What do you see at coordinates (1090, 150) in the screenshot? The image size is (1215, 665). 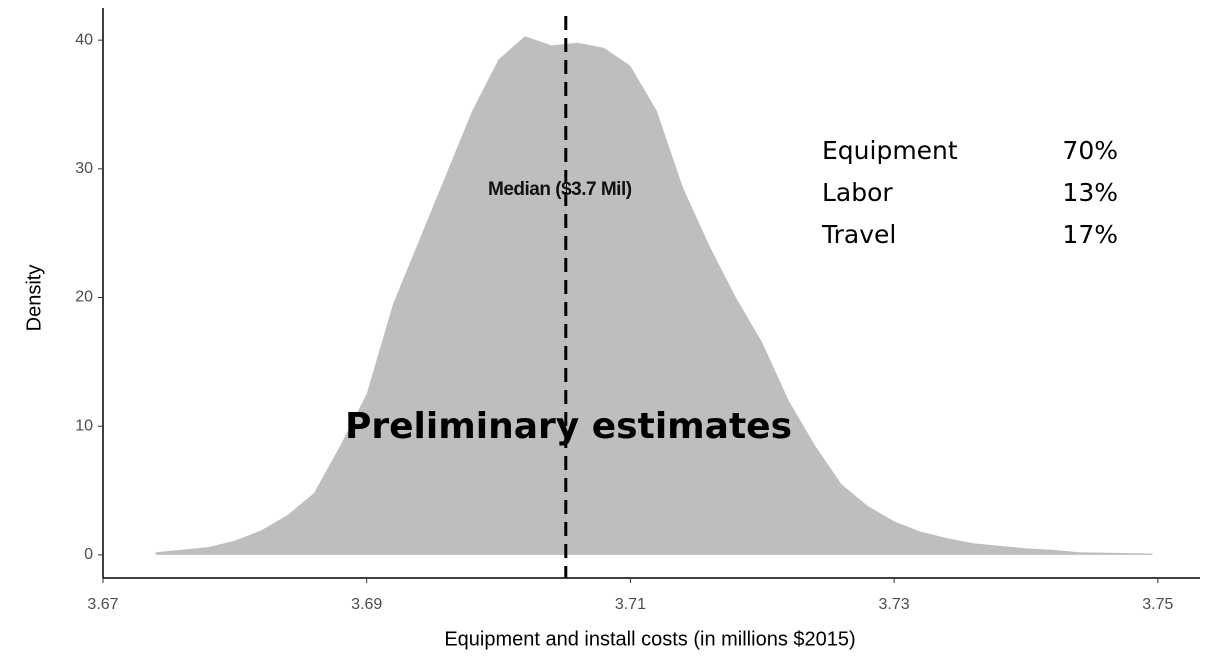 I see `breakdown-value: 70%` at bounding box center [1090, 150].